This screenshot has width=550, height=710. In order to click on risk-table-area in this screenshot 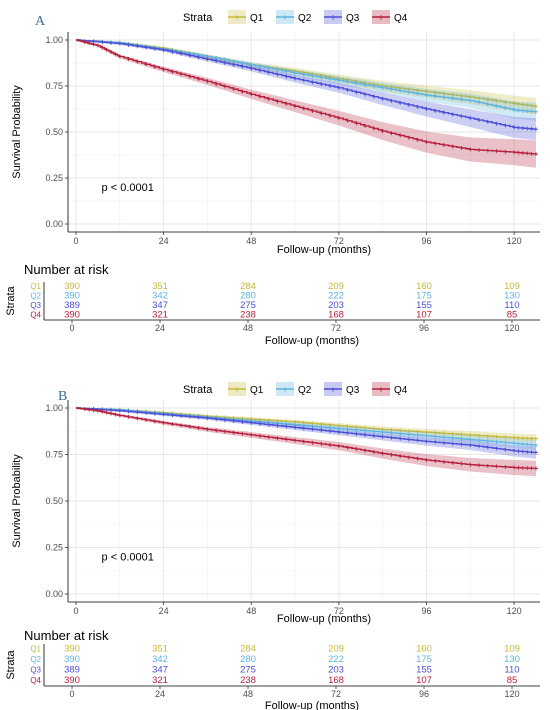, I will do `click(292, 665)`.